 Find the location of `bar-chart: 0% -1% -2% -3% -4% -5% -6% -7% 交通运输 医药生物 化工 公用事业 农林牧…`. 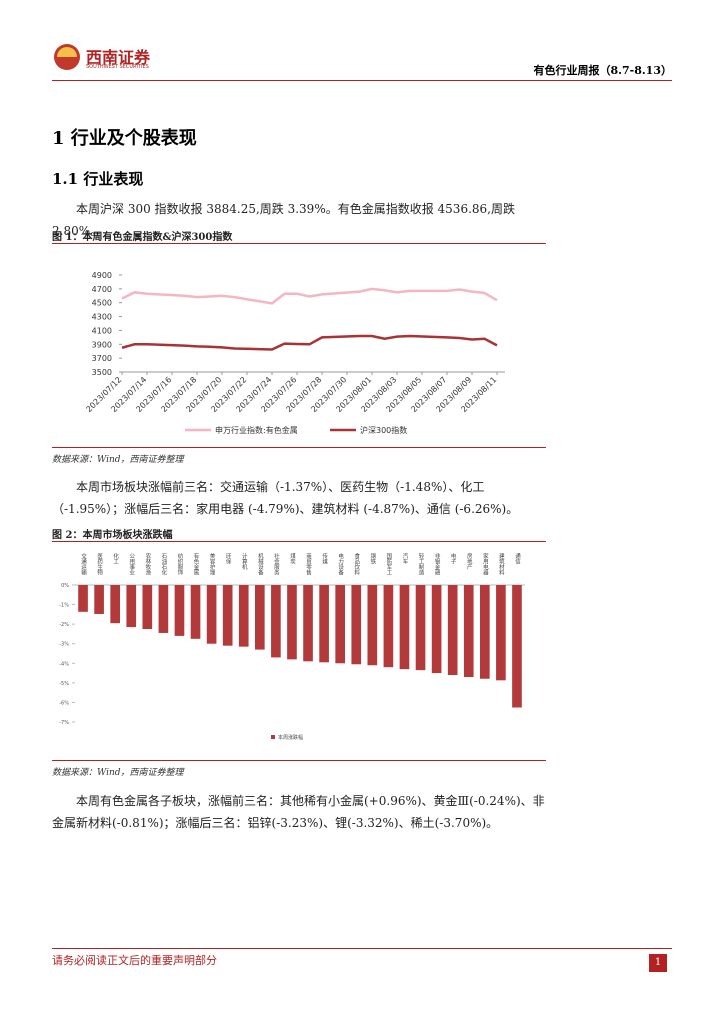

bar-chart: 0% -1% -2% -3% -4% -5% -6% -7% 交通运输 医药生物 化工 公用事业 农林牧… is located at coordinates (292, 646).